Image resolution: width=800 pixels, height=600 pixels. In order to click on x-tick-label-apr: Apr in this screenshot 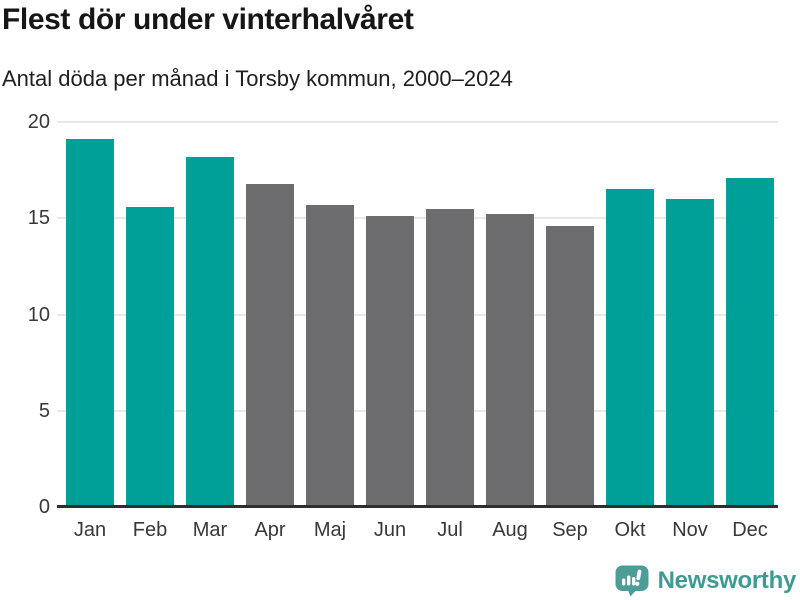, I will do `click(270, 530)`.